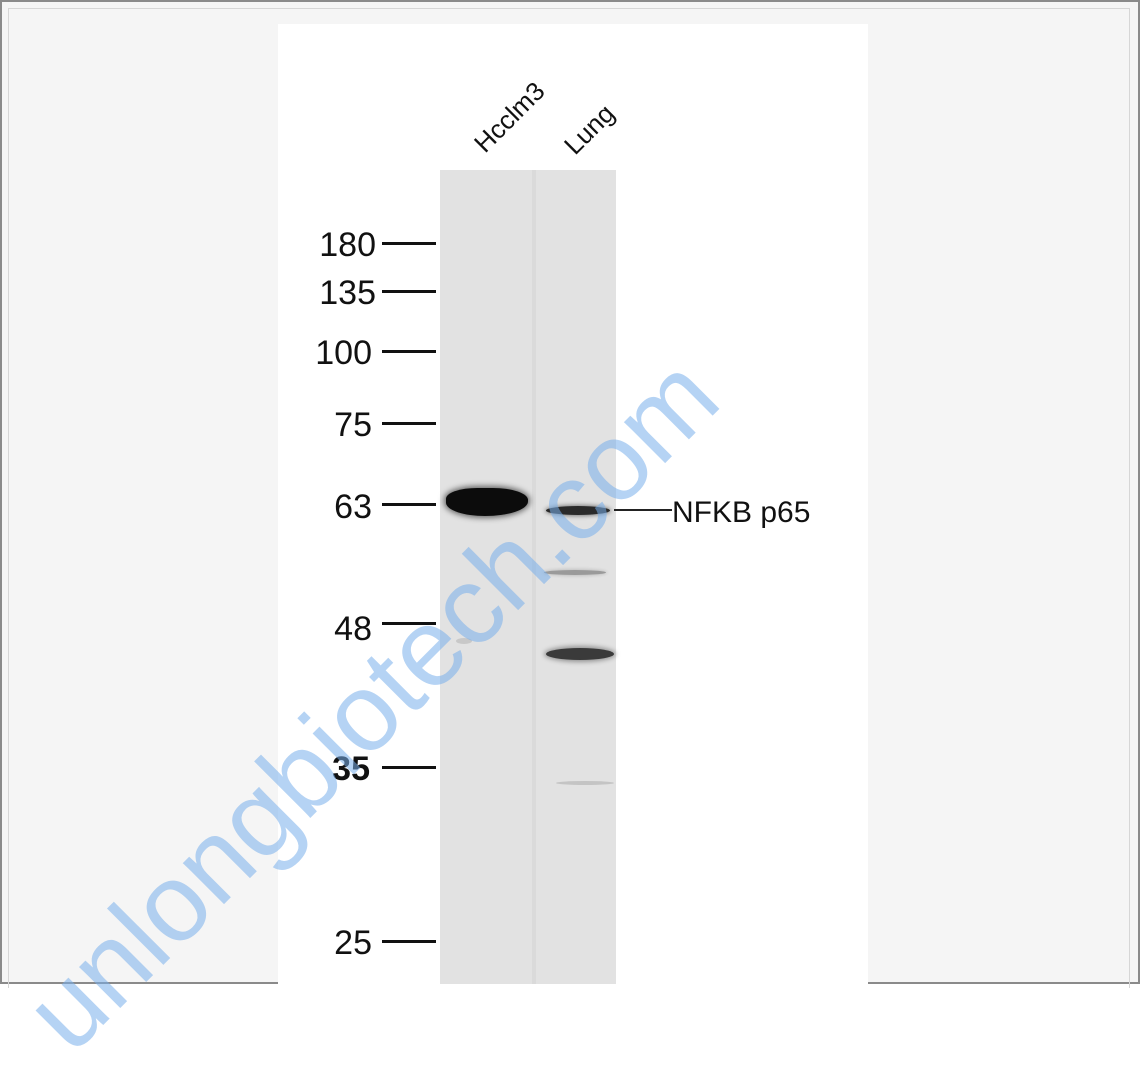  What do you see at coordinates (578, 510) in the screenshot?
I see `band-lung-nfkb-p65` at bounding box center [578, 510].